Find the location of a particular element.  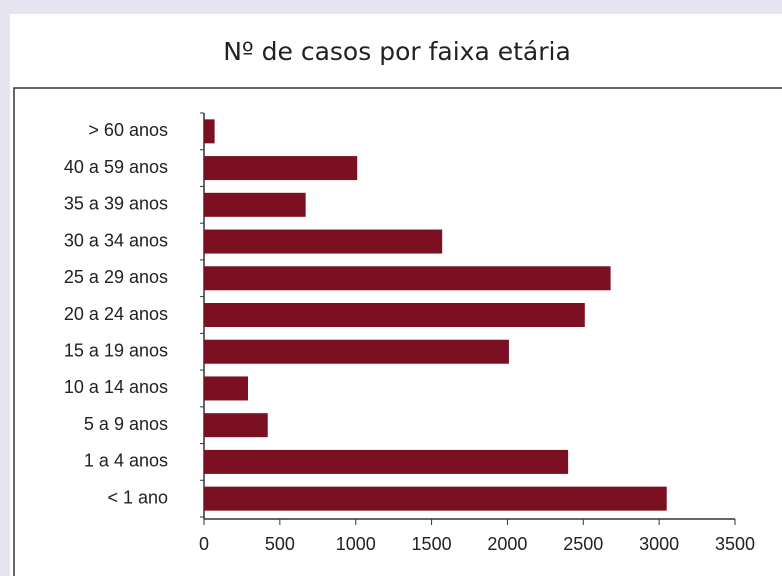

x-tick-label: 0 is located at coordinates (204, 544).